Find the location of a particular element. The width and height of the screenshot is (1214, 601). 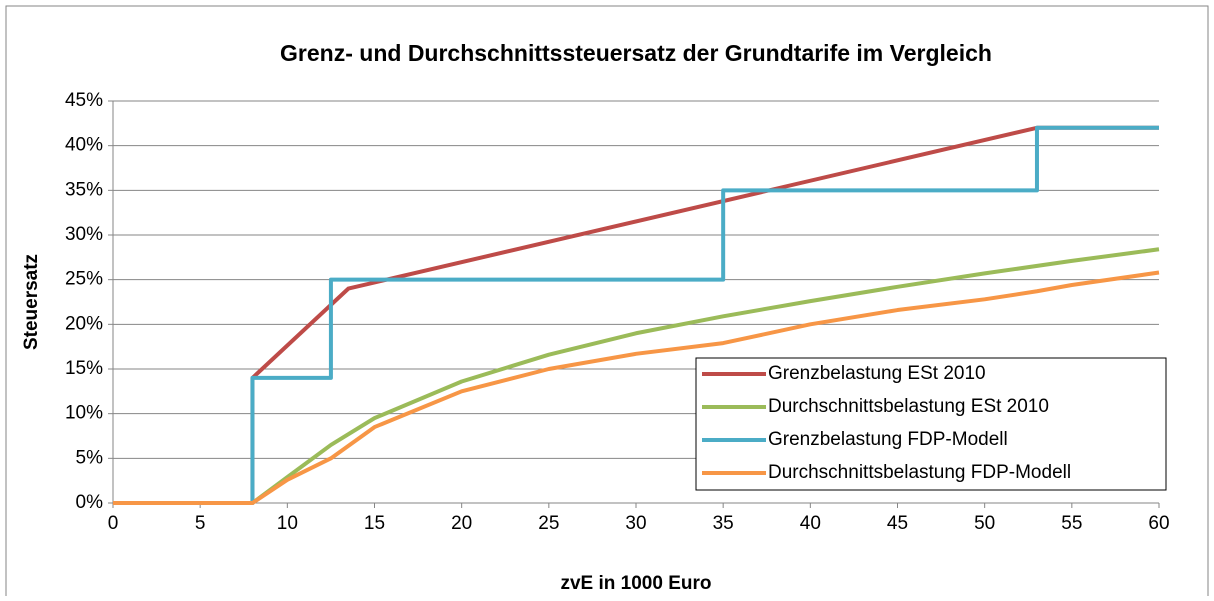

y-tick-label: 25% is located at coordinates (84, 279).